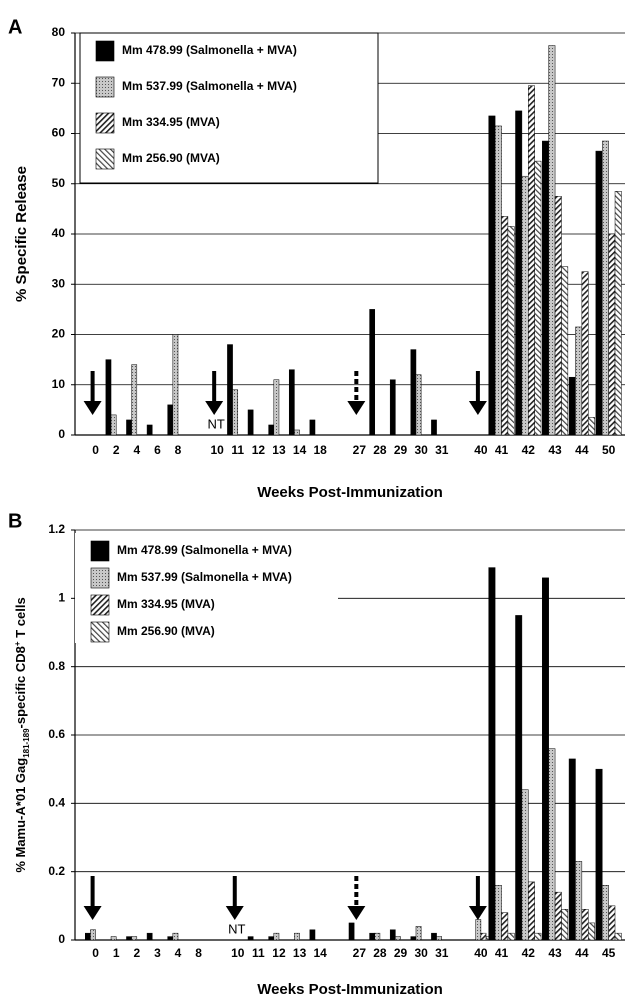 The image size is (625, 1000). I want to click on y-tick-label: 40, so click(59, 233).